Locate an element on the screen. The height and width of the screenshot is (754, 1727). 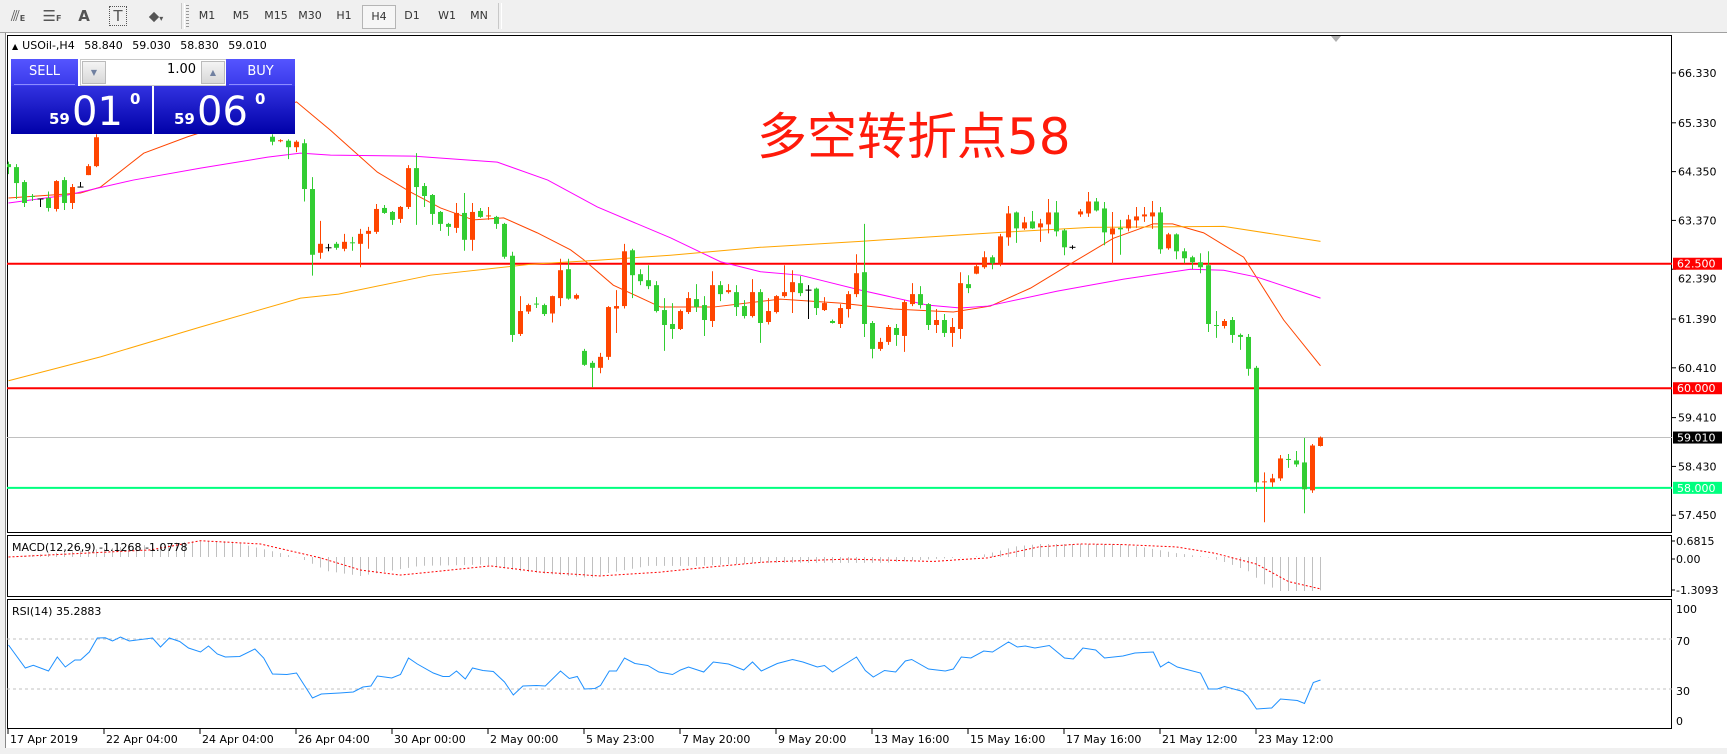
timeframe-d1: D1 is located at coordinates (412, 15).